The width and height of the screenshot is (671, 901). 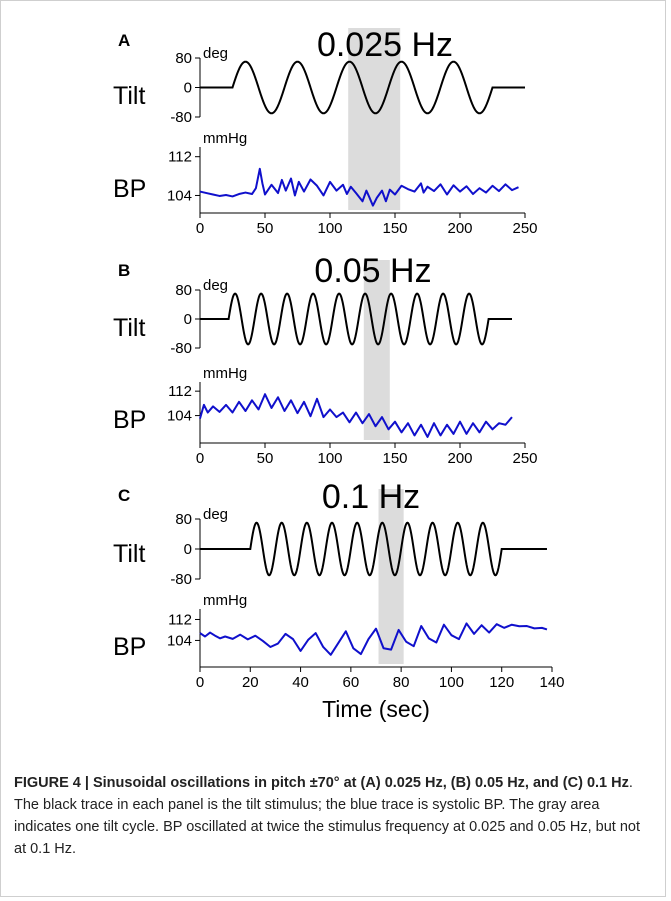 What do you see at coordinates (215, 285) in the screenshot?
I see `tilt-unit-label-b: deg` at bounding box center [215, 285].